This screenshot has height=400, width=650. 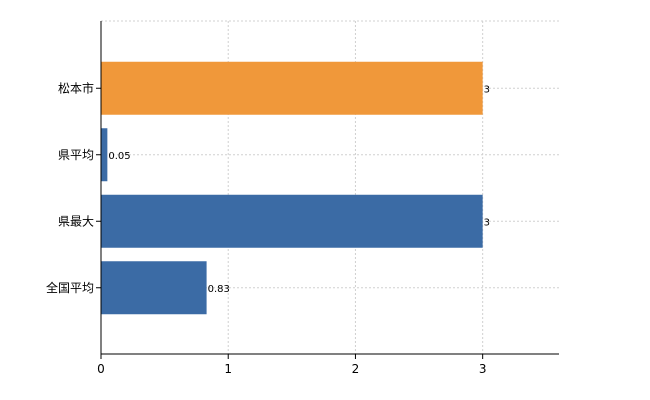 What do you see at coordinates (219, 289) in the screenshot?
I see `value-label: 0.83` at bounding box center [219, 289].